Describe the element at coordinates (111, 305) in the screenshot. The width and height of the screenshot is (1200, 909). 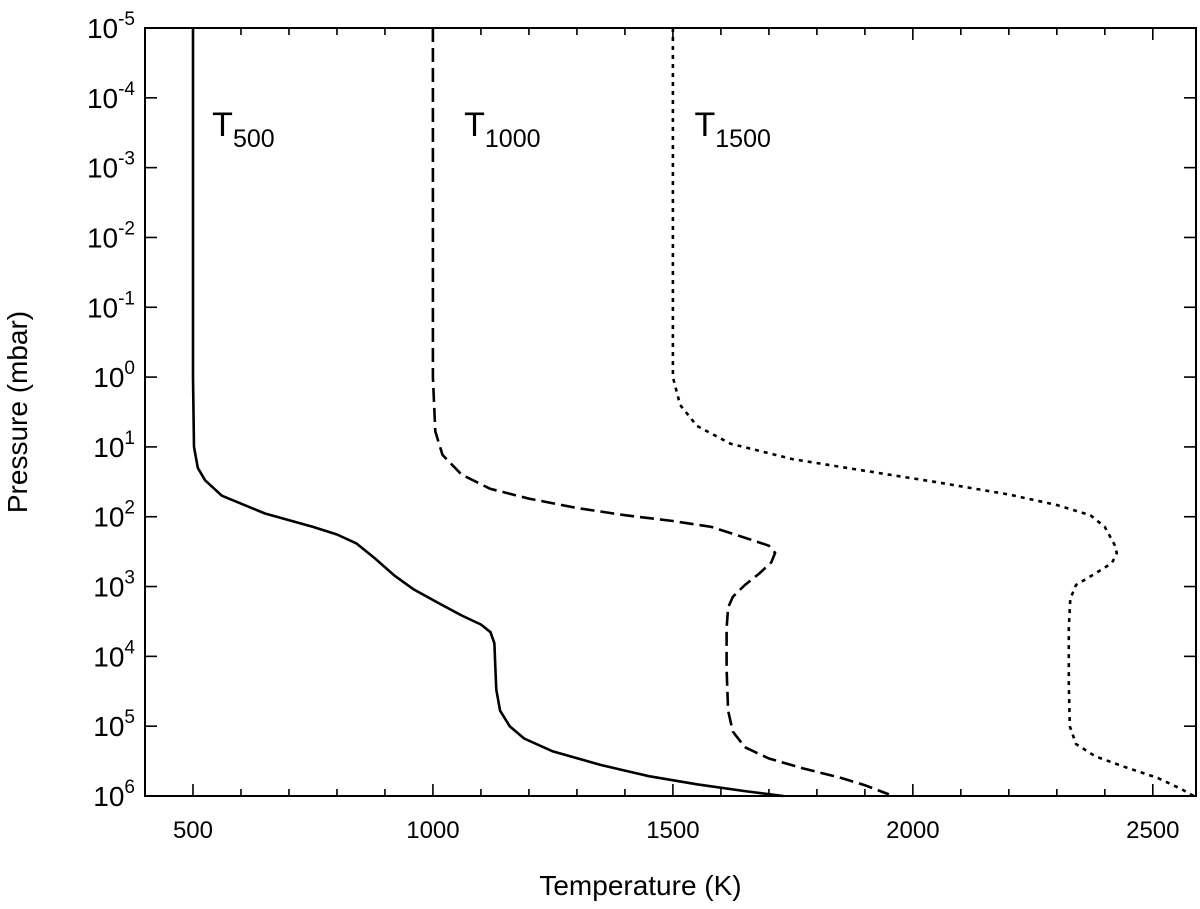
I see `y-tick-label: 10⁻¹` at that location.